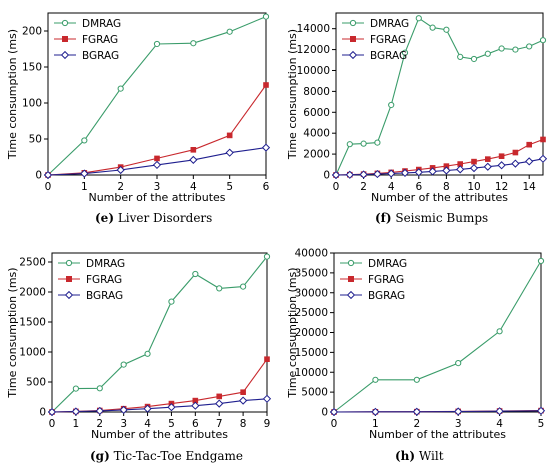 The height and width of the screenshot is (475, 550). I want to click on caption-letter: (f), so click(383, 218).